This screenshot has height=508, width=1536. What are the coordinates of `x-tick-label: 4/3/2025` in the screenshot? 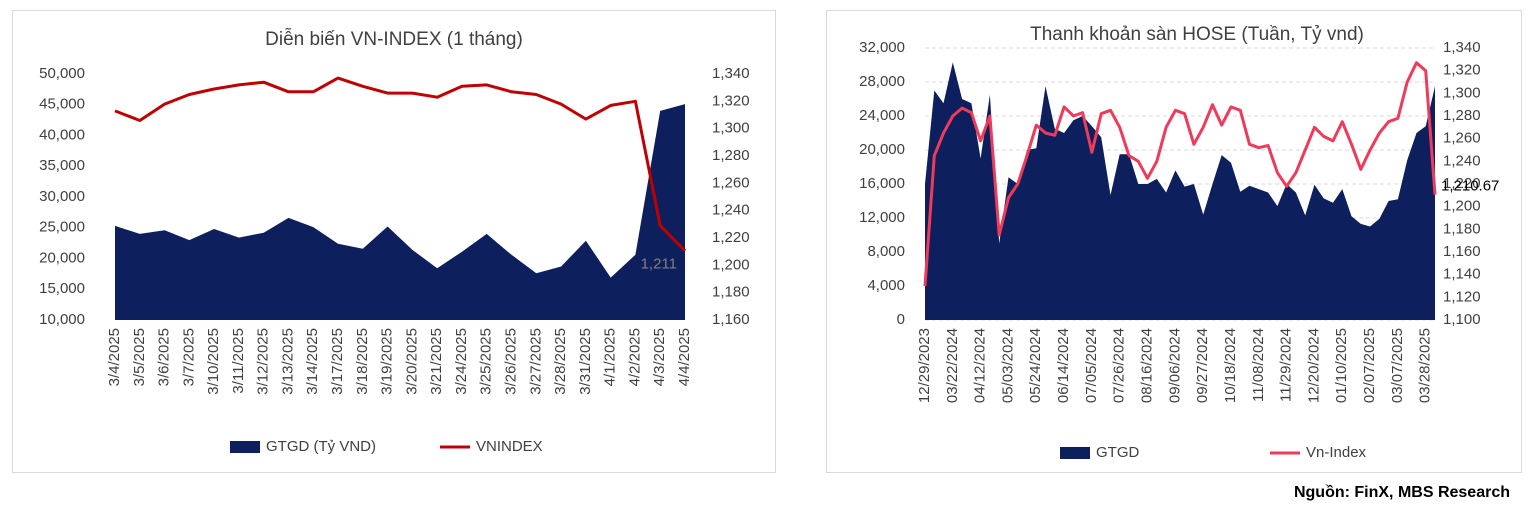 It's located at (659, 357).